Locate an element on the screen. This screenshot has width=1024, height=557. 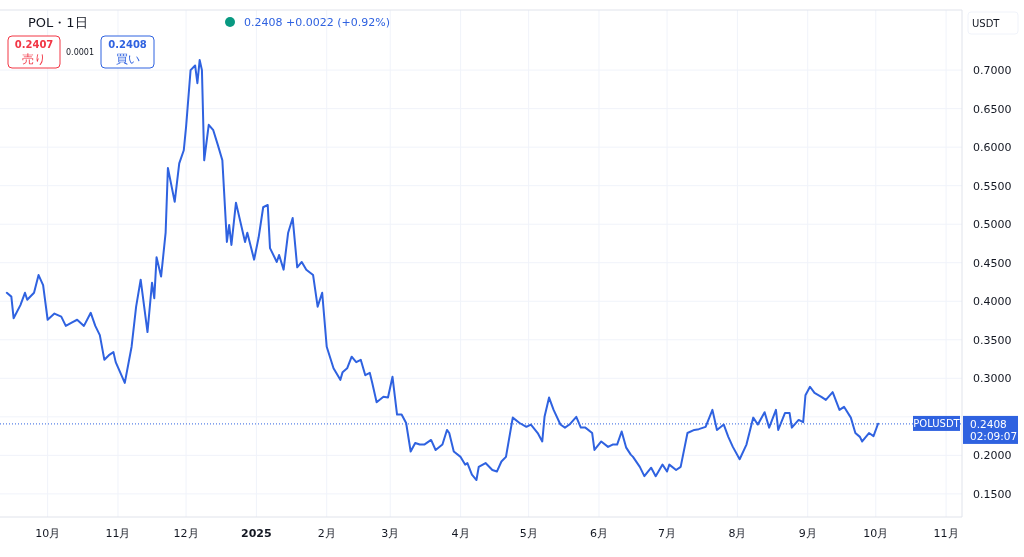
x-tick-label: 7月 is located at coordinates (667, 533).